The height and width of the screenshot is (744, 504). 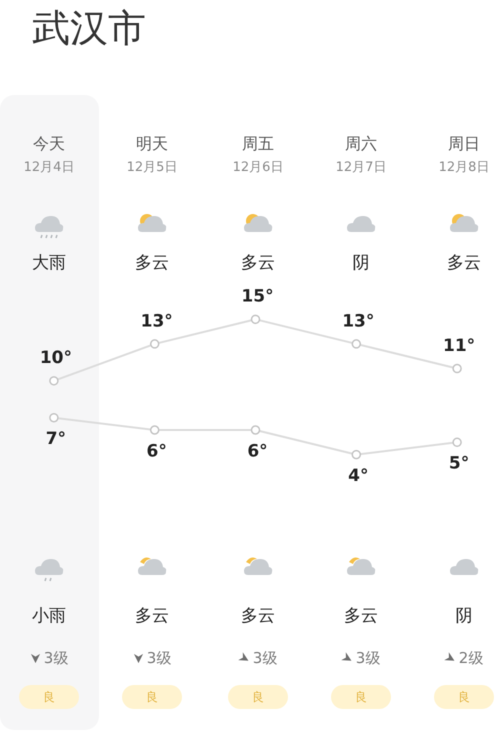 I want to click on x-tick-label: 周日, so click(x=464, y=144).